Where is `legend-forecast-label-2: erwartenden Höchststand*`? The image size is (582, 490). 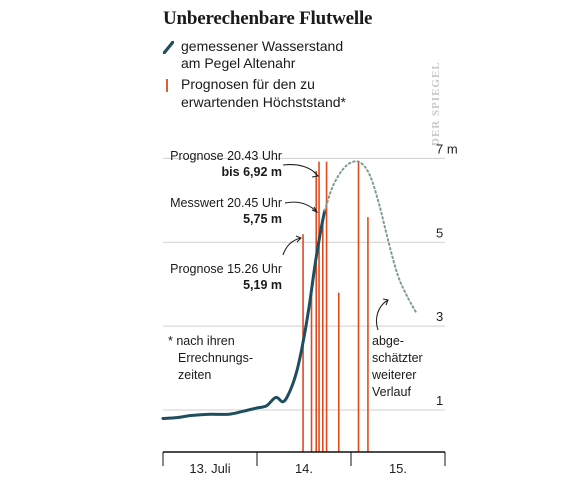
legend-forecast-label-2: erwartenden Höchststand* is located at coordinates (263, 102).